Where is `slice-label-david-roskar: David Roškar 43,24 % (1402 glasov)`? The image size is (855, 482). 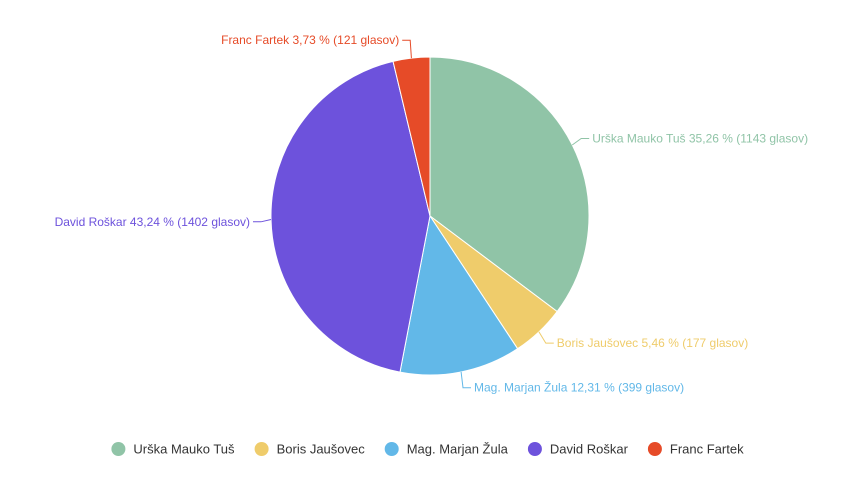 slice-label-david-roskar: David Roškar 43,24 % (1402 glasov) is located at coordinates (152, 222).